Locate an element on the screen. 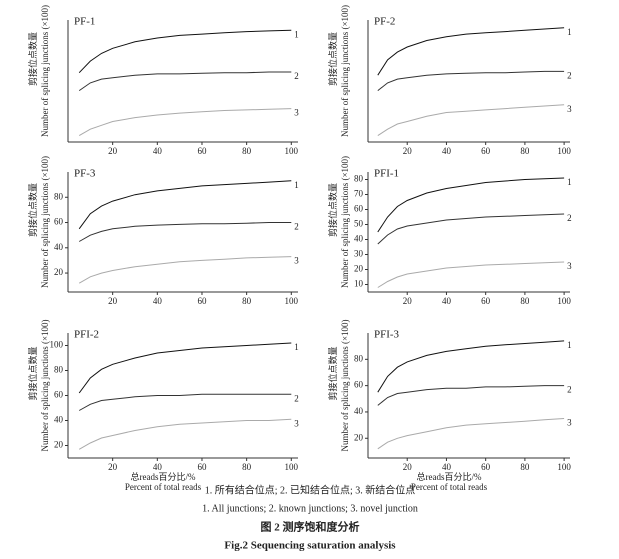 The height and width of the screenshot is (559, 619). panel-title: PF-3 is located at coordinates (85, 174).